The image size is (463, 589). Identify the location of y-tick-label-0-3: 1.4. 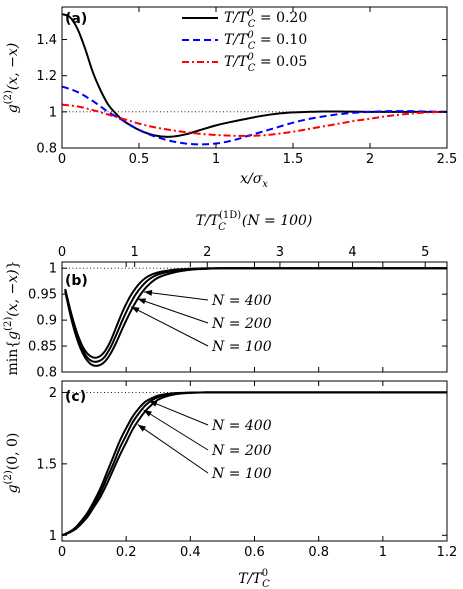
(46, 40).